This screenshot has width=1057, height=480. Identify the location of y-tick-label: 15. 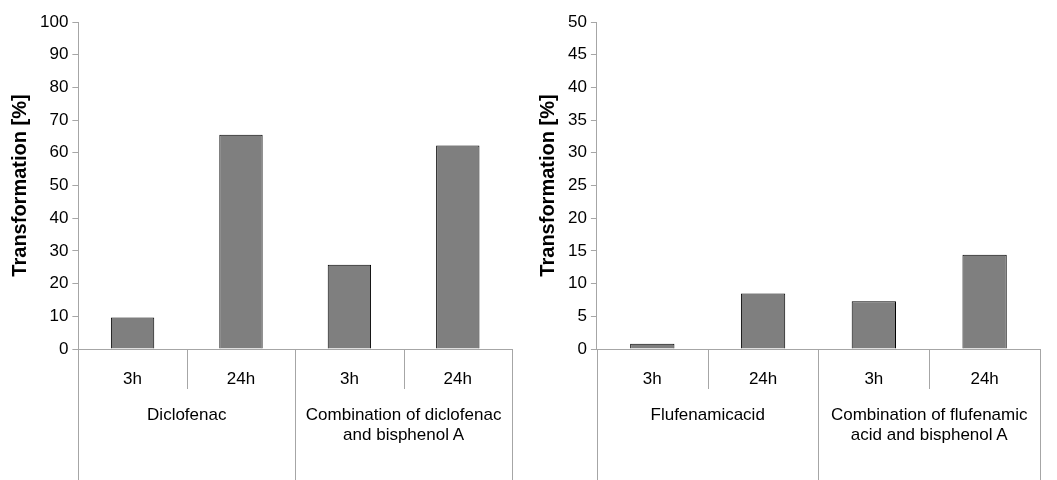
(577, 250).